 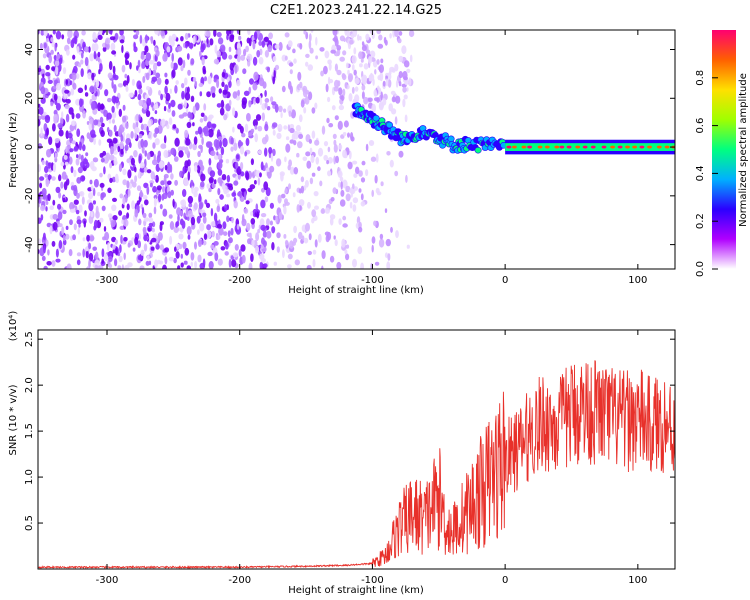 What do you see at coordinates (13, 419) in the screenshot?
I see `snr-y-label: SNR (10 * v/v)` at bounding box center [13, 419].